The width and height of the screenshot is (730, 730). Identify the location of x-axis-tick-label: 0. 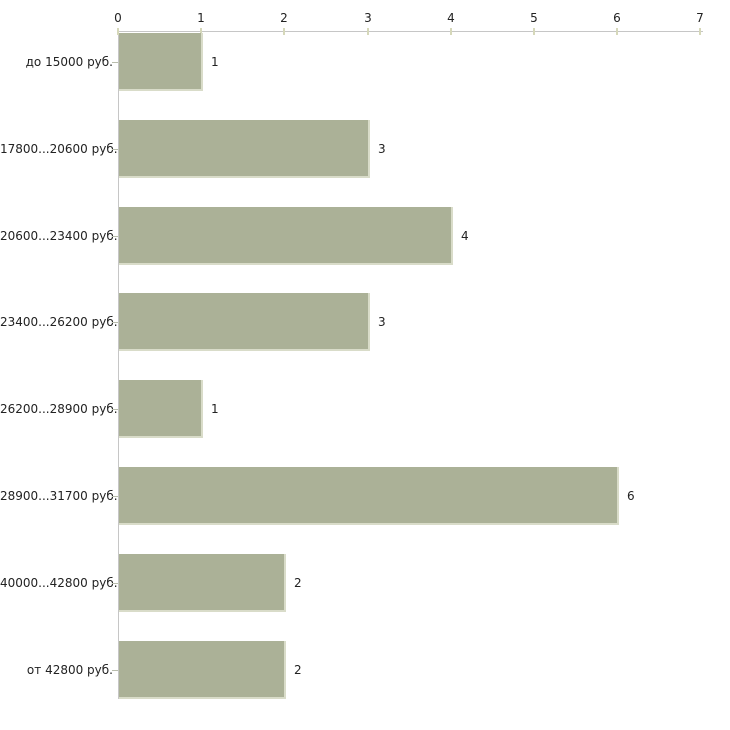
(118, 18).